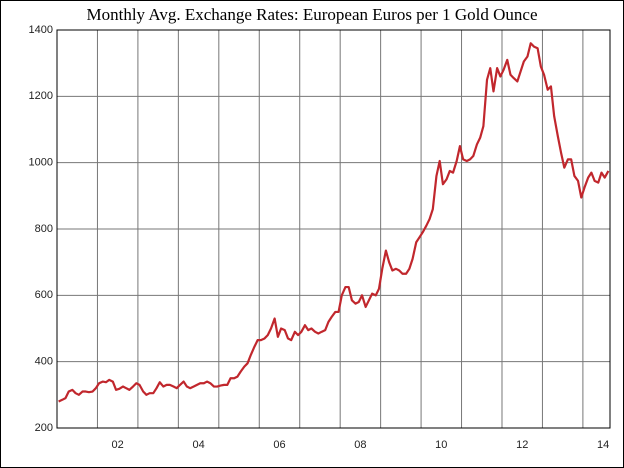 The height and width of the screenshot is (468, 624). What do you see at coordinates (41, 96) in the screenshot?
I see `y-tick-label: 1200` at bounding box center [41, 96].